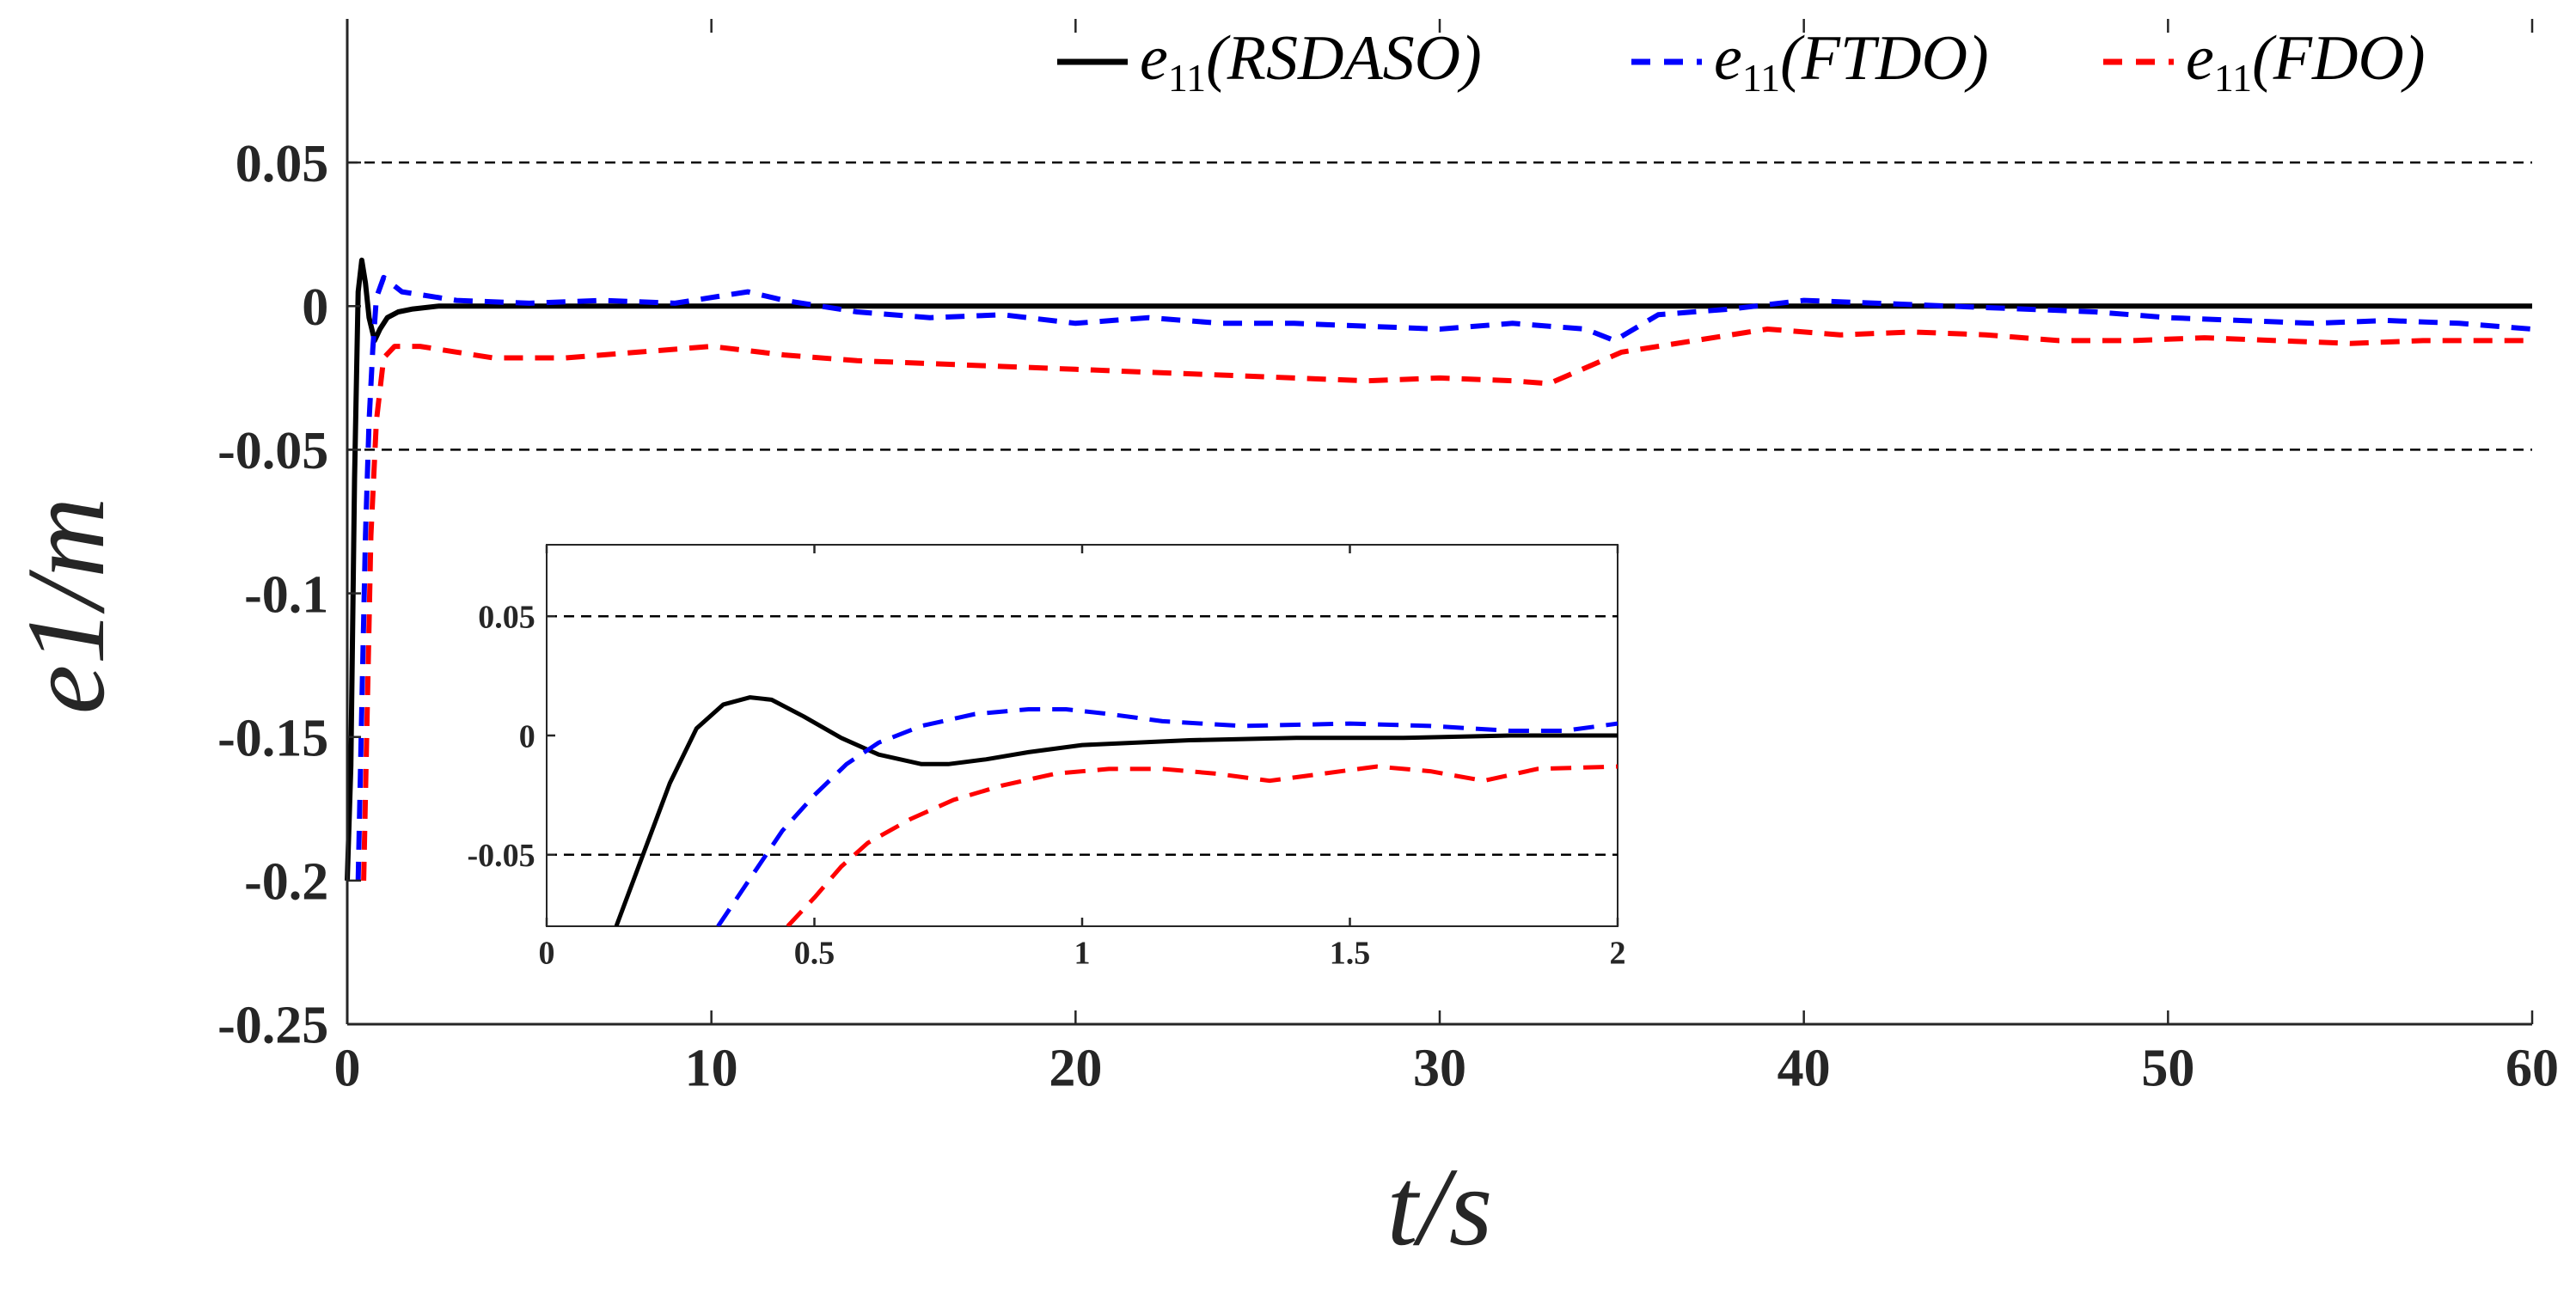 The height and width of the screenshot is (1294, 2576). Describe the element at coordinates (282, 164) in the screenshot. I see `main-y-tick-label-6: 0.05` at that location.